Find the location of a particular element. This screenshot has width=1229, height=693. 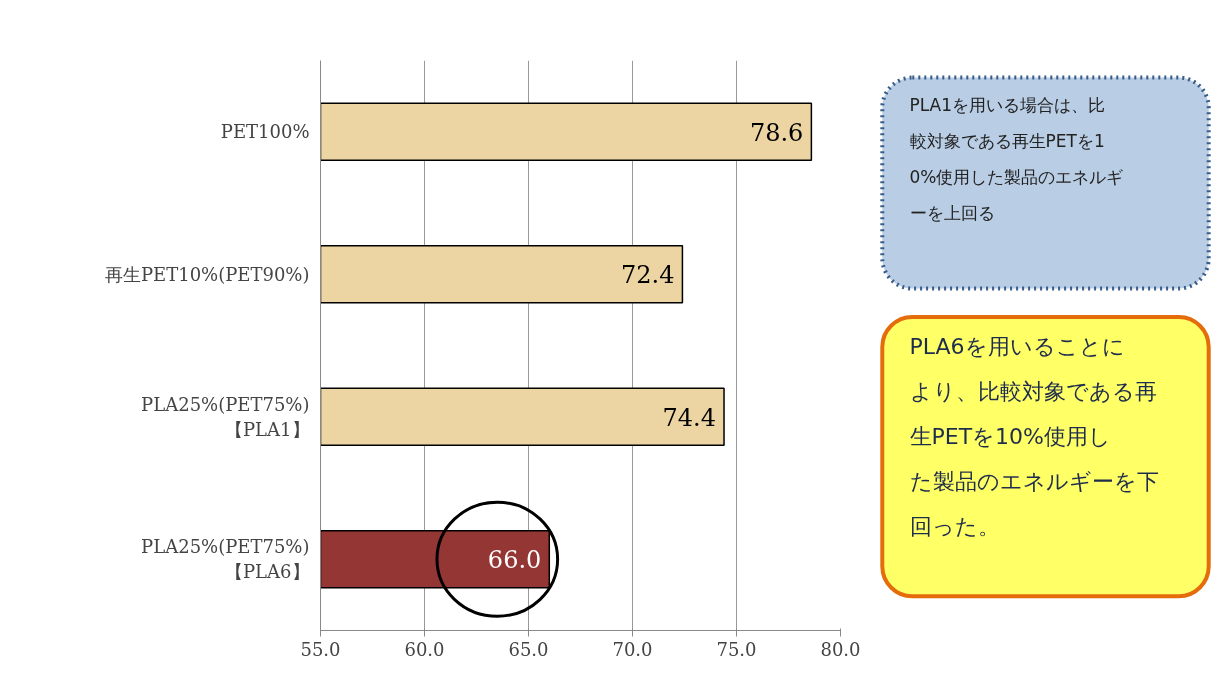

x-tick-label: 80.0 is located at coordinates (840, 649).